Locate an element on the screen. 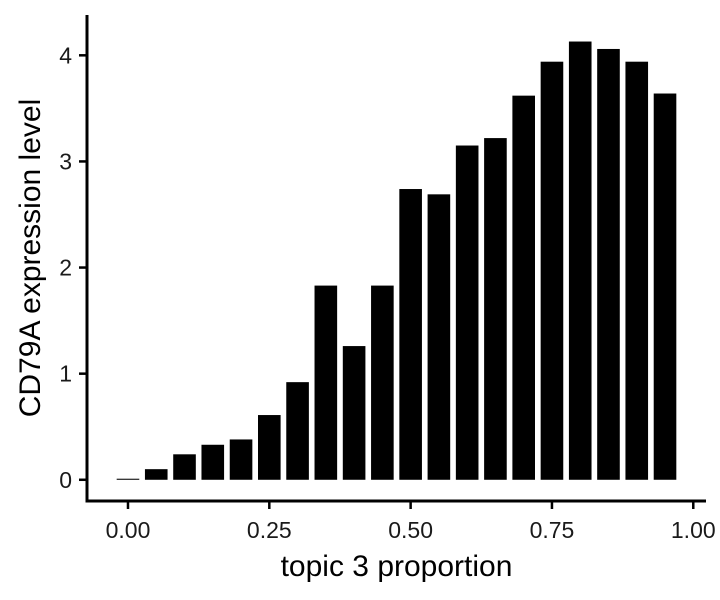 This screenshot has width=720, height=600. y-tick-label: 1 is located at coordinates (65, 374).